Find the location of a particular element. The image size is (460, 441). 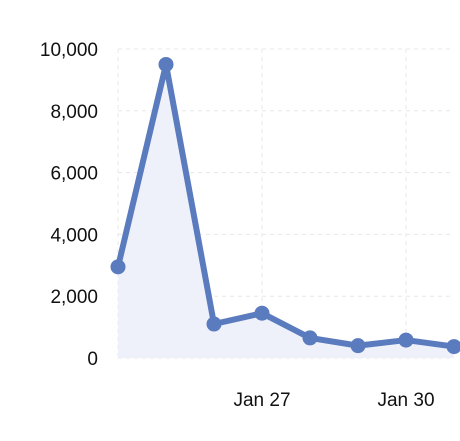

x-tick-label-1: Jan 30 is located at coordinates (405, 400).